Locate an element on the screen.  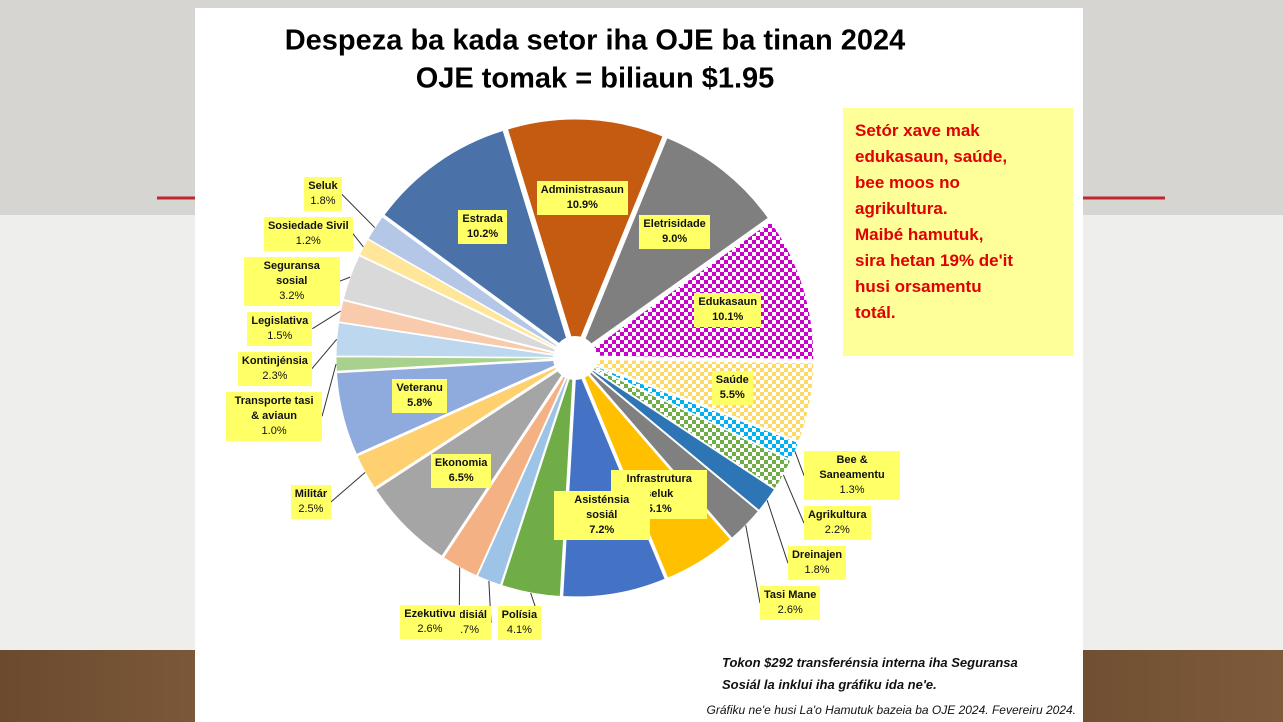
annotation-line: edukasaun, saúde, is located at coordinates (931, 156).